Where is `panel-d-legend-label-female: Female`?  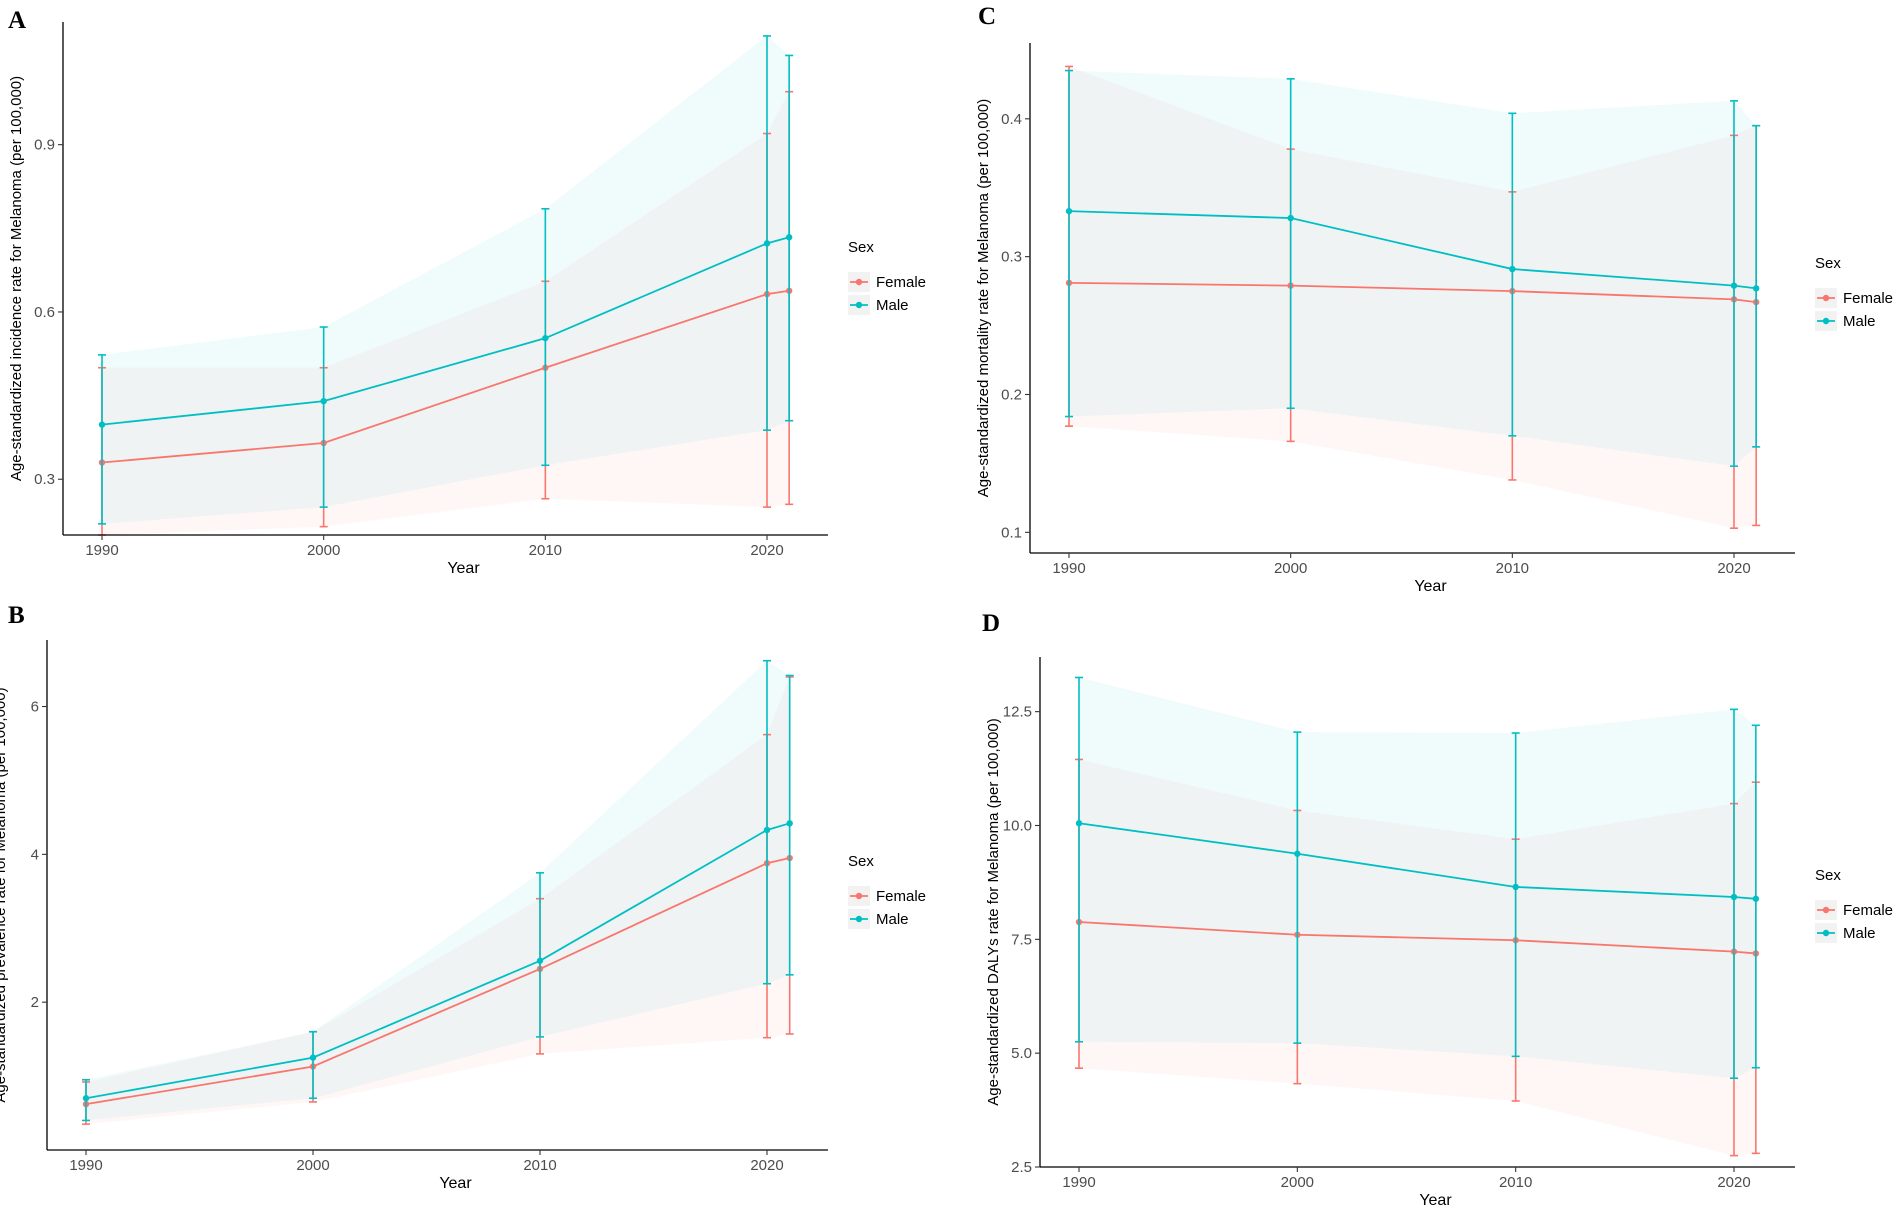
panel-d-legend-label-female: Female is located at coordinates (1868, 910).